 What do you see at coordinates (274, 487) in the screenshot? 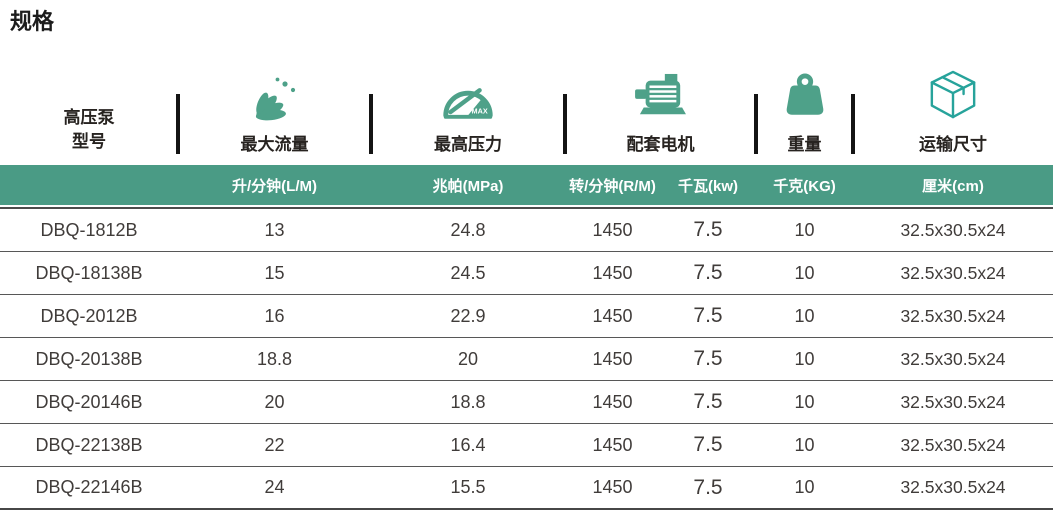
I see `flow-cell: 24` at bounding box center [274, 487].